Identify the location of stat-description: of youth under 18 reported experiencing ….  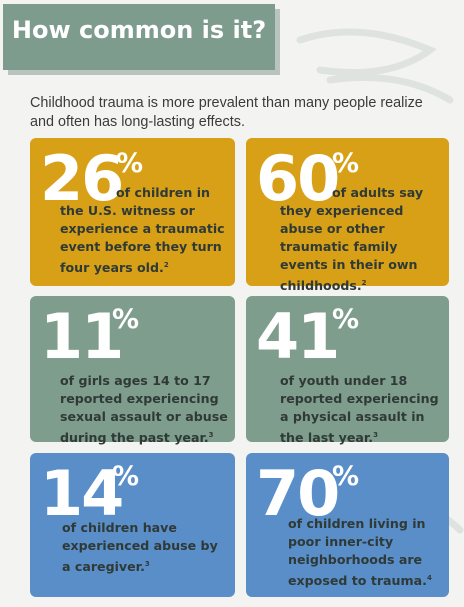
(363, 409).